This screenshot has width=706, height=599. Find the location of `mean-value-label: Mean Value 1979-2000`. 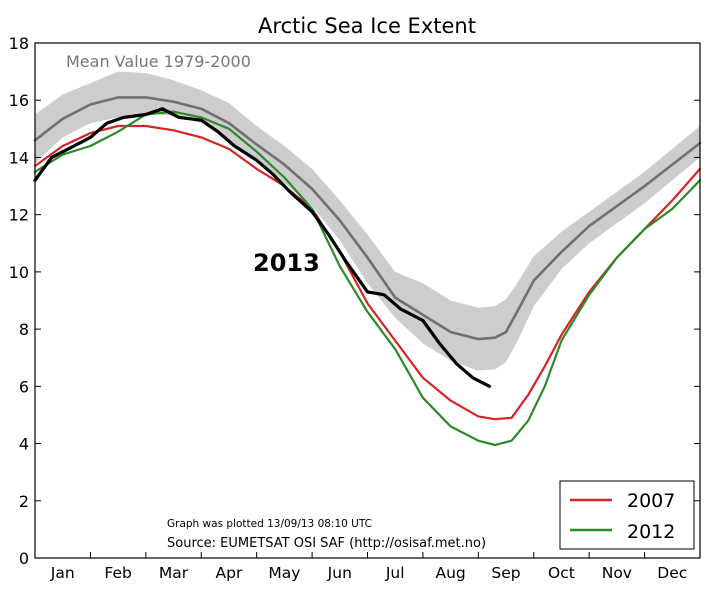

mean-value-label: Mean Value 1979-2000 is located at coordinates (158, 61).